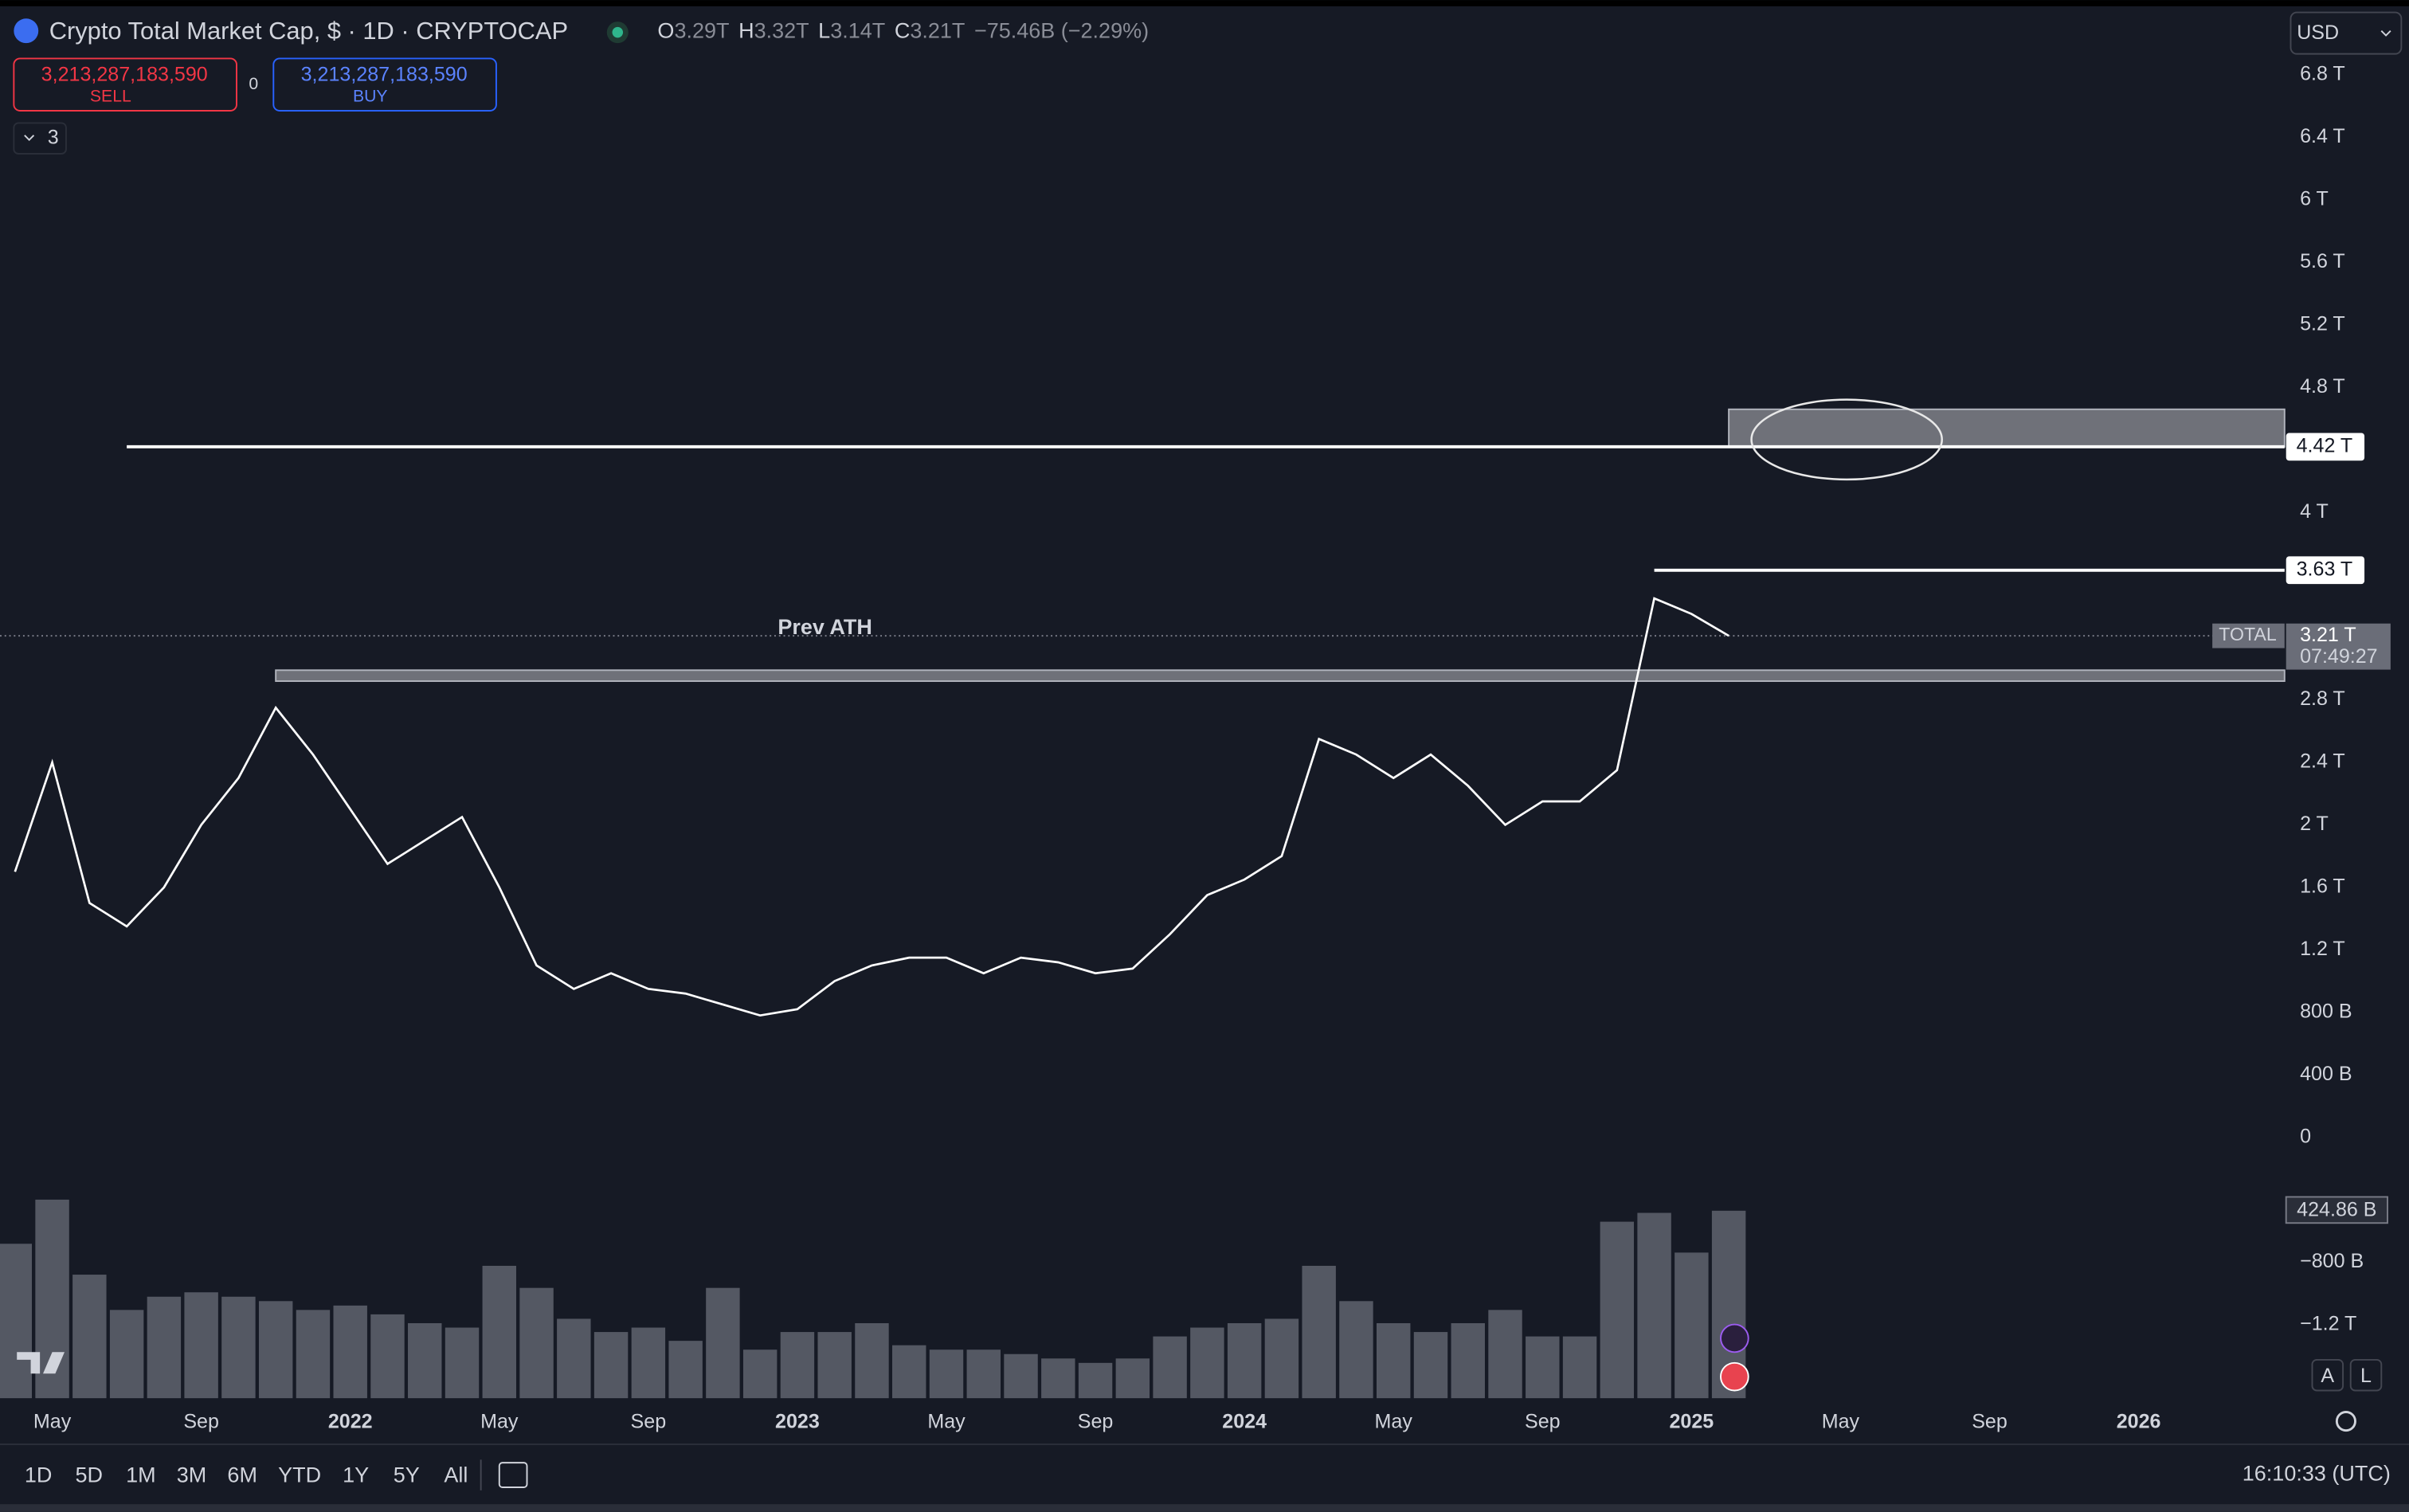 This screenshot has height=1512, width=2409. Describe the element at coordinates (2139, 1422) in the screenshot. I see `x-tick-label: 2026` at that location.